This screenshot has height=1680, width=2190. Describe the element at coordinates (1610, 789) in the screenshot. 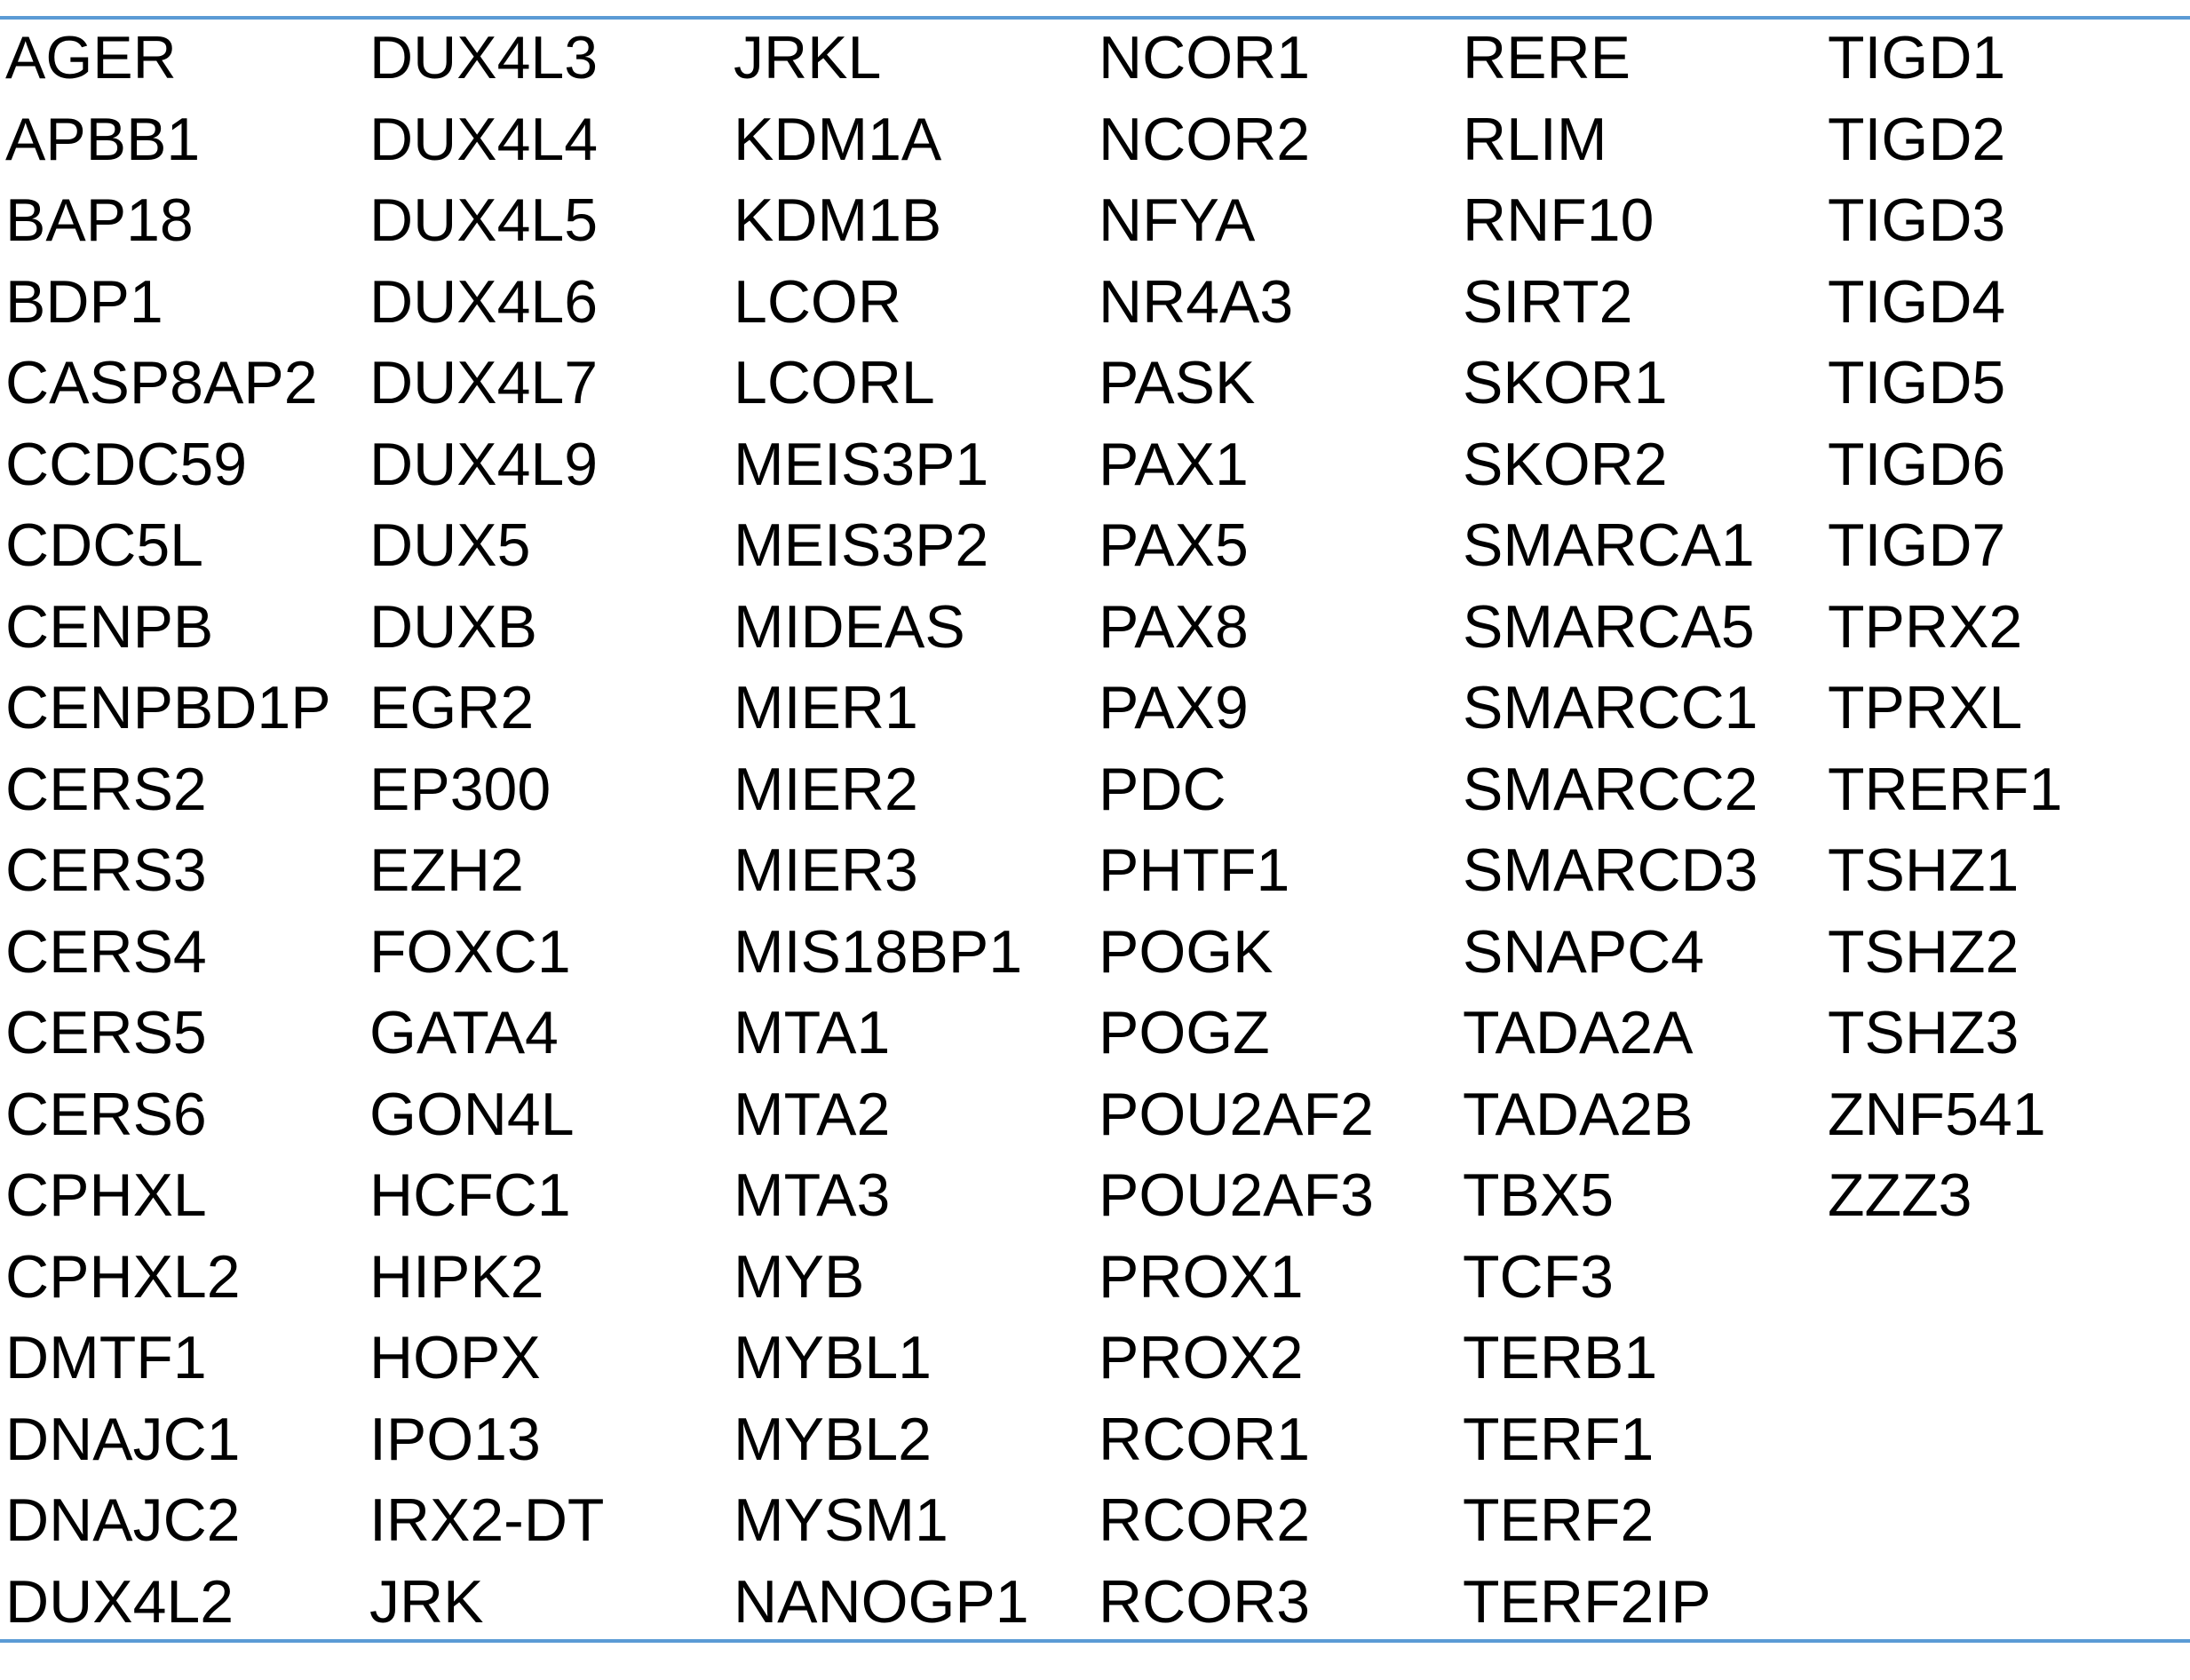

I see `table-cell: SMARCC2` at that location.